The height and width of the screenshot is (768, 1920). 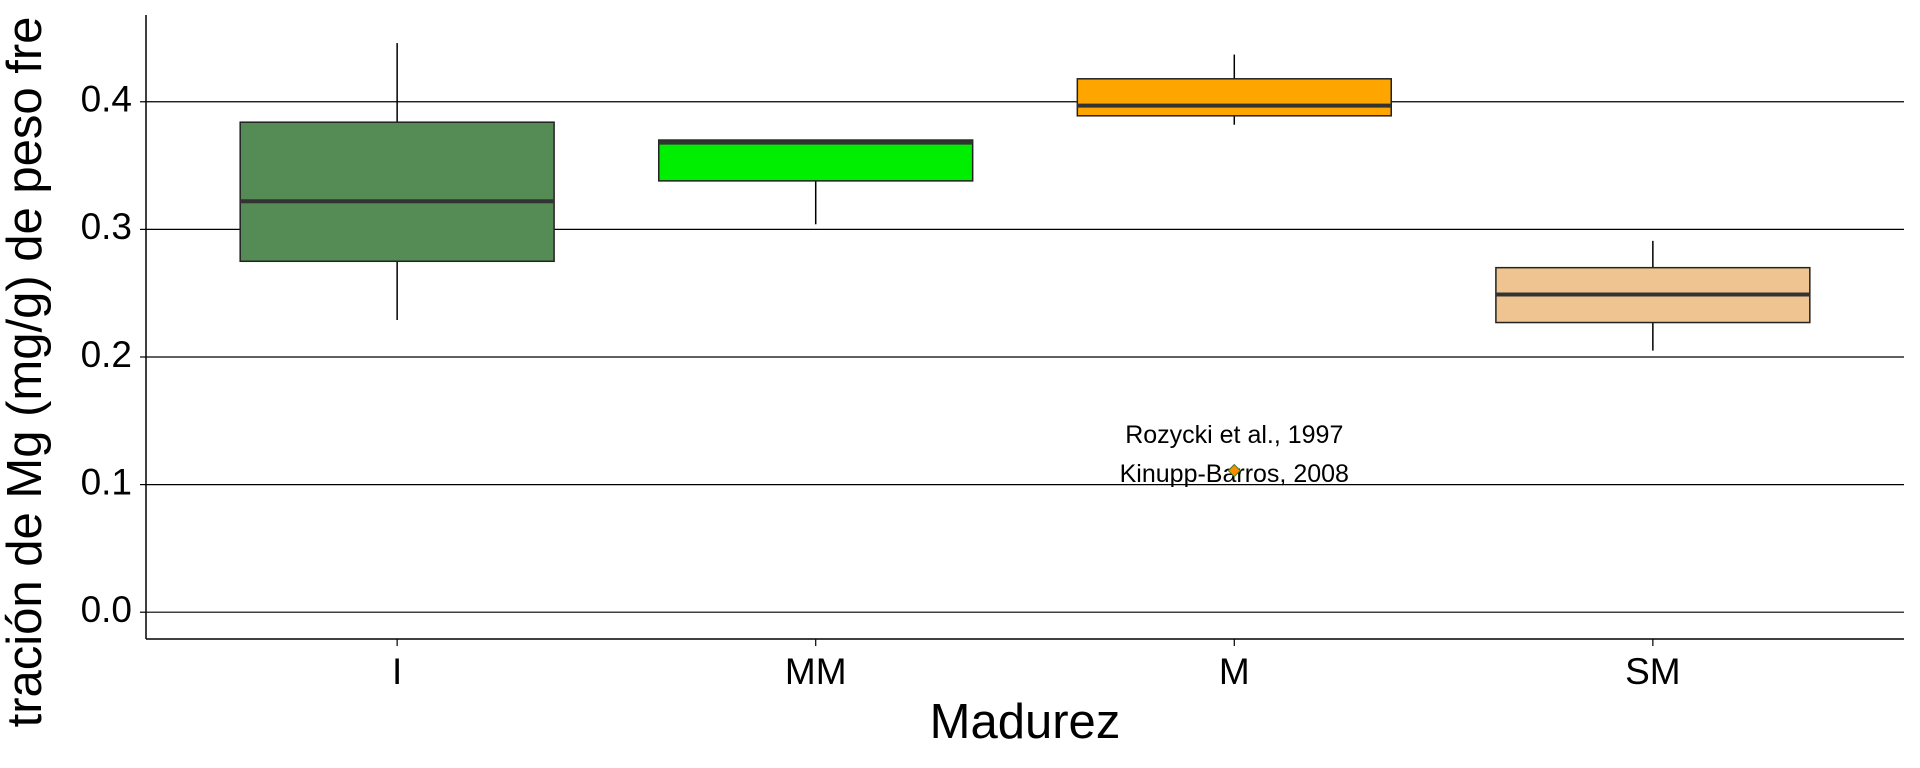 What do you see at coordinates (106, 226) in the screenshot?
I see `y-tick-label: 0.3` at bounding box center [106, 226].